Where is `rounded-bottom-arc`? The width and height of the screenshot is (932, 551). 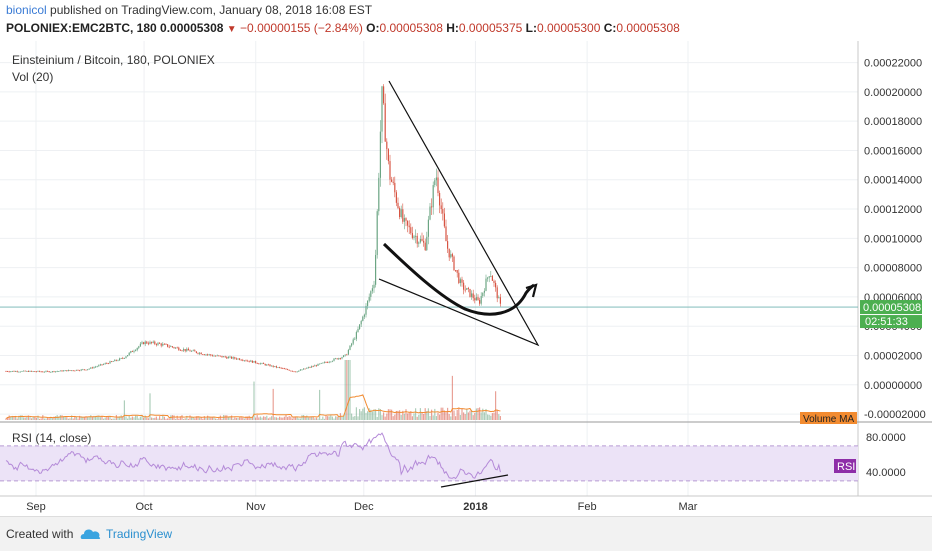
rounded-bottom-arc is located at coordinates (458, 279).